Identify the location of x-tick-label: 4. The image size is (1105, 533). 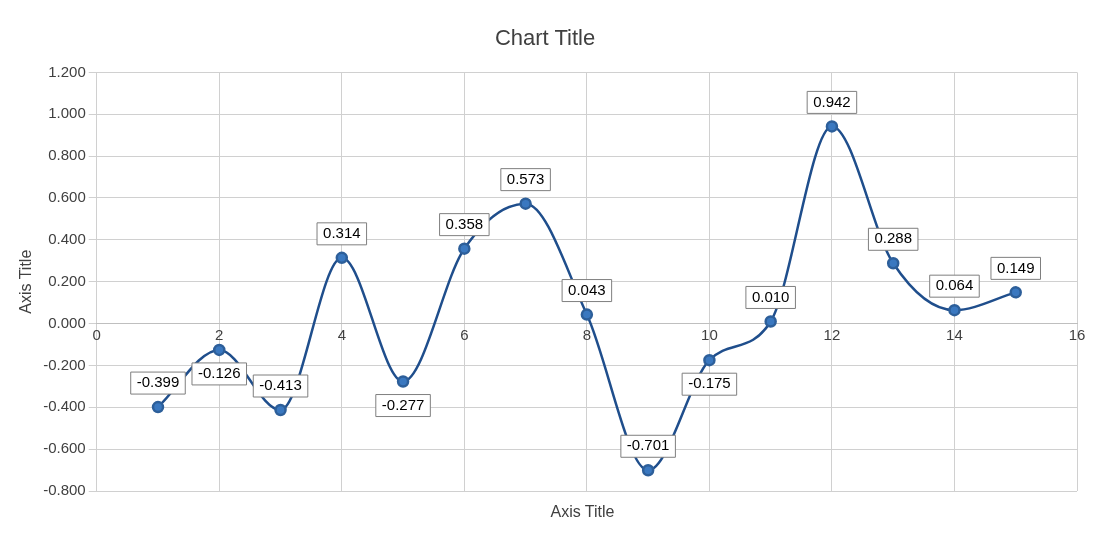
(341, 334).